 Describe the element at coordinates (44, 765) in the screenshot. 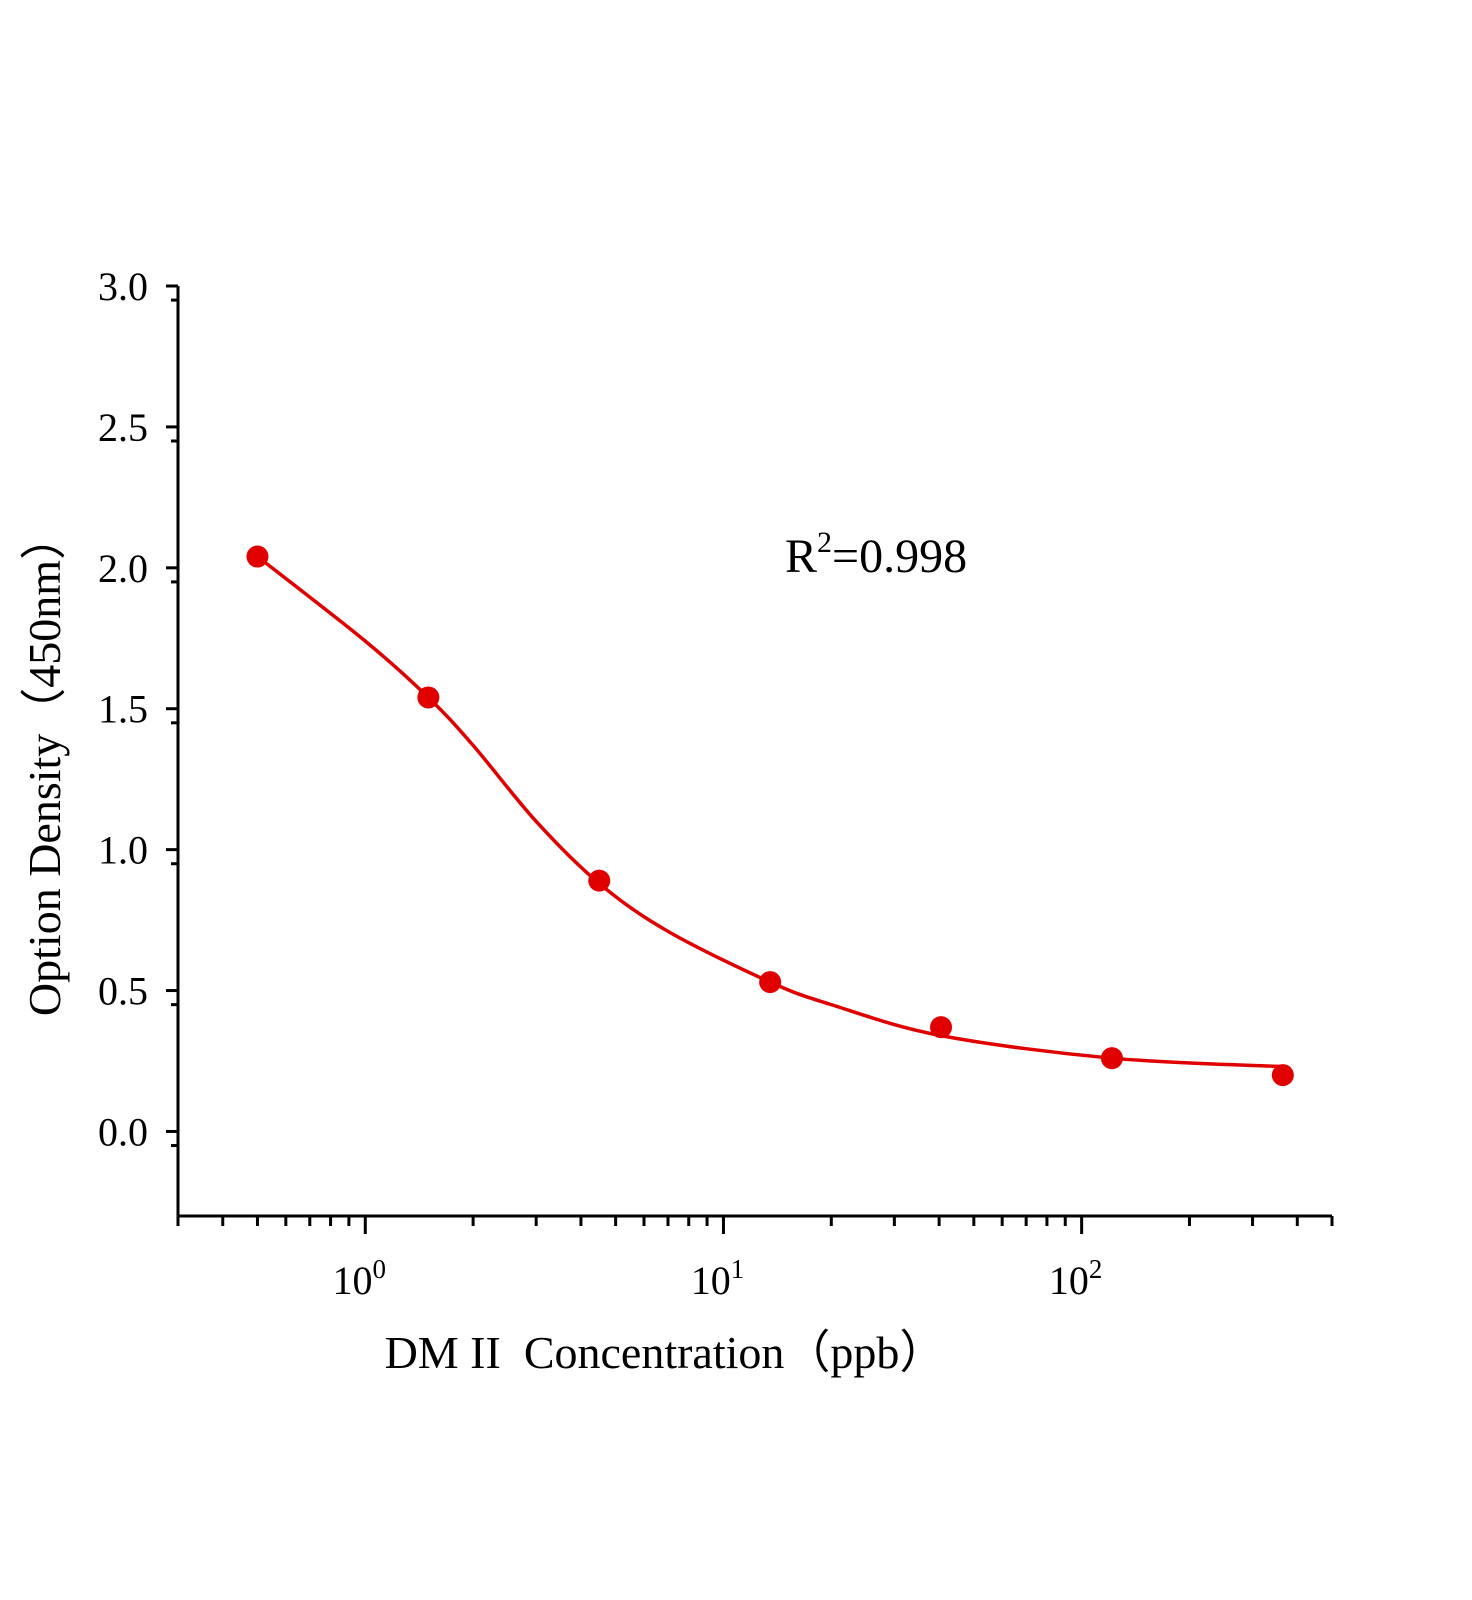

I see `y-axis-label: Option Density（450nm）` at that location.